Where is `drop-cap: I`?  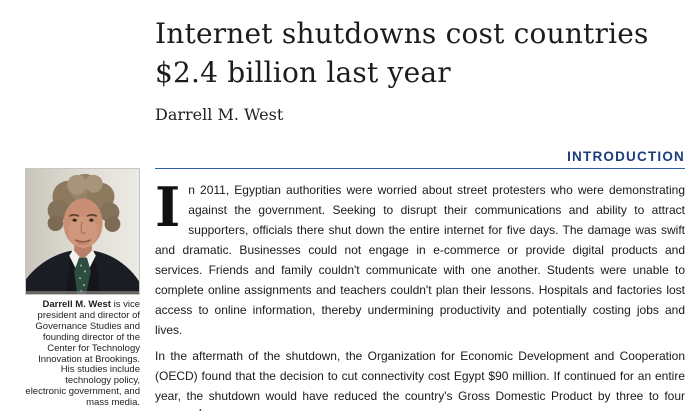
drop-cap: I is located at coordinates (168, 207).